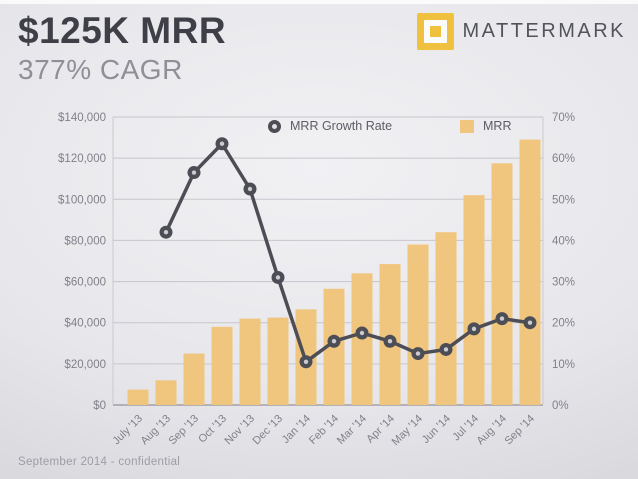  What do you see at coordinates (560, 406) in the screenshot?
I see `right-axis-tick: 0%` at bounding box center [560, 406].